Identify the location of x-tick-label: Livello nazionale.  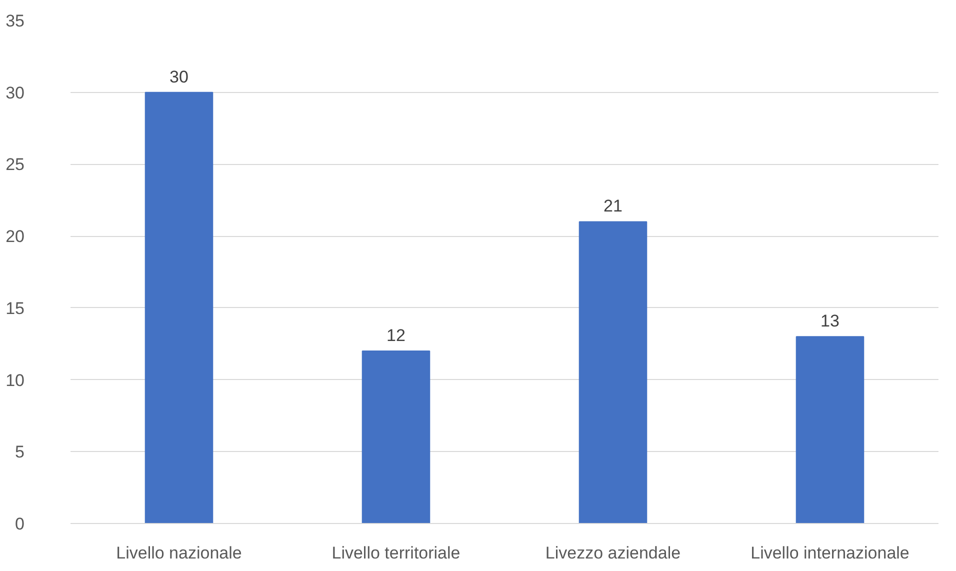
(179, 553).